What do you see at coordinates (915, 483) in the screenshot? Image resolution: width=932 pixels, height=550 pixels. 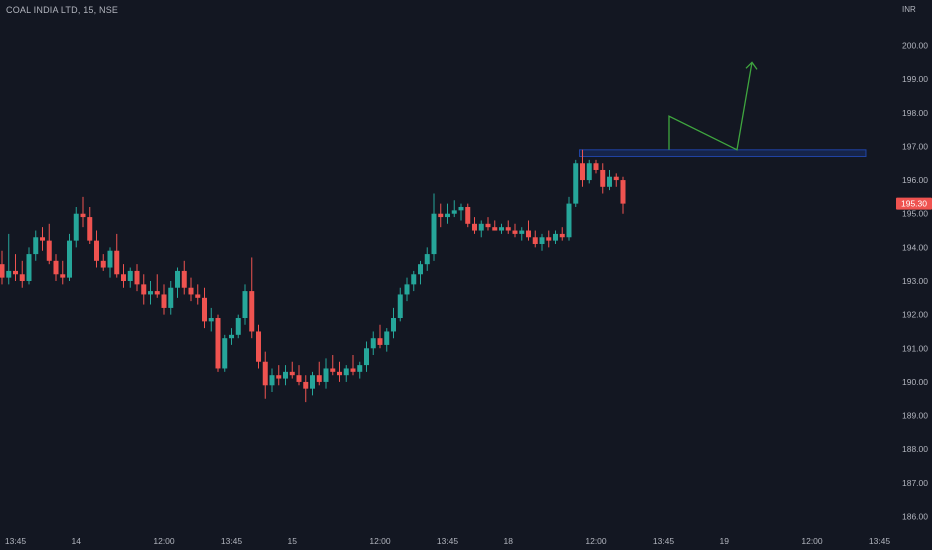 I see `y-tick-label: 187.00` at bounding box center [915, 483].